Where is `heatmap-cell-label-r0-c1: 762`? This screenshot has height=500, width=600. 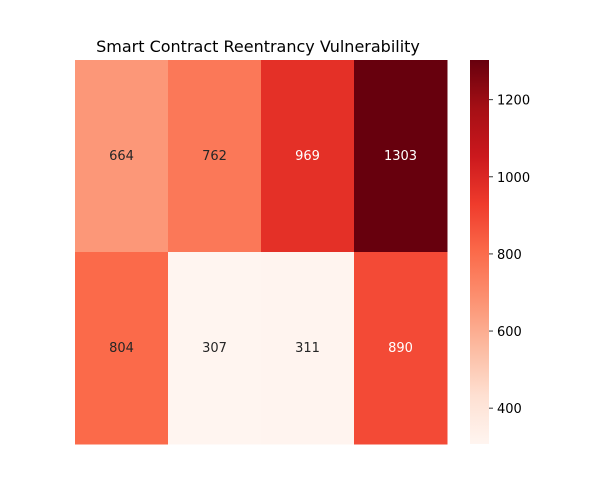 heatmap-cell-label-r0-c1: 762 is located at coordinates (214, 156).